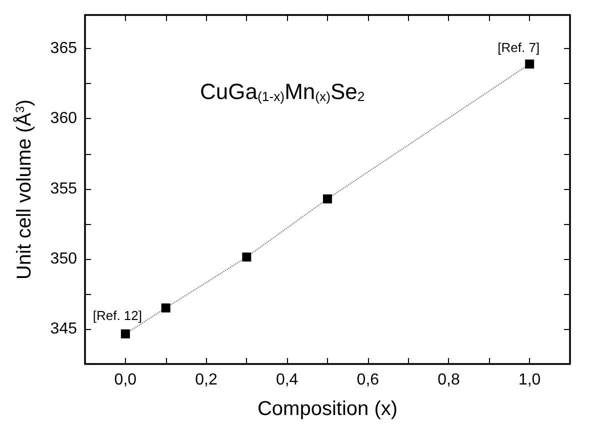 This screenshot has height=434, width=590. I want to click on x-tick-label: 0,8, so click(449, 380).